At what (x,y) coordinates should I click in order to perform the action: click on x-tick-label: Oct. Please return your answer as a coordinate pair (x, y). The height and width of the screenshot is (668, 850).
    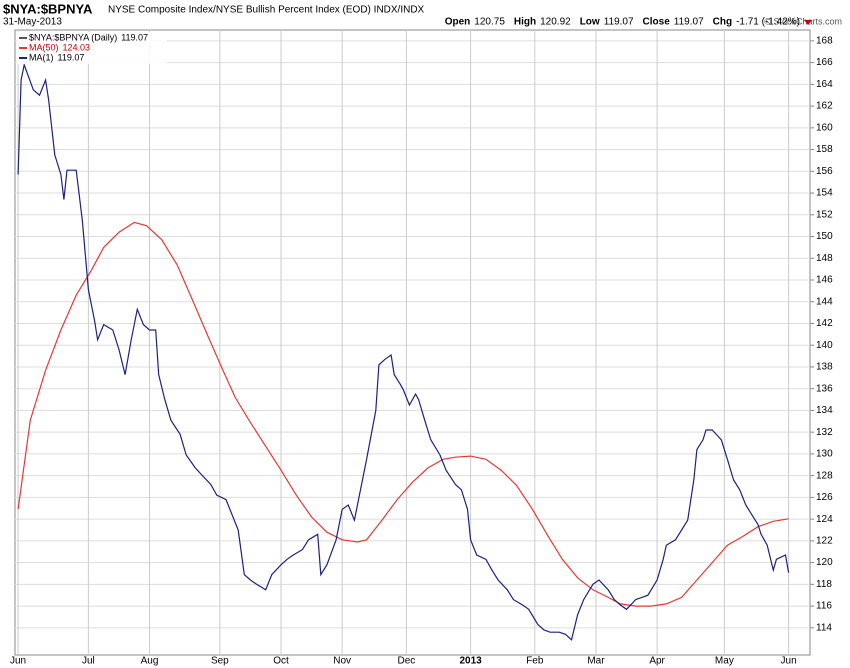
    Looking at the image, I should click on (281, 661).